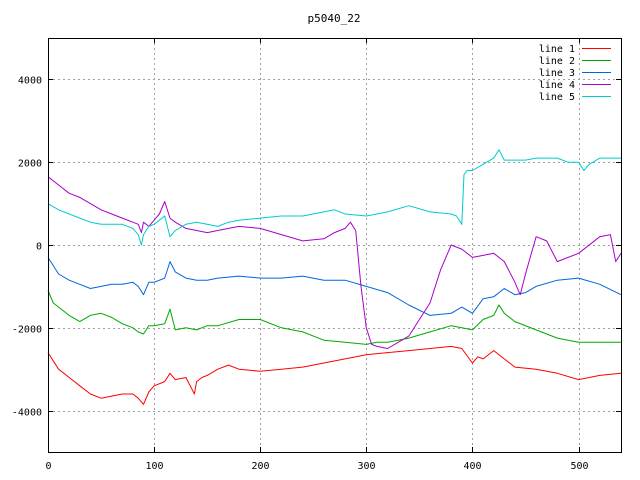 The width and height of the screenshot is (640, 480). Describe the element at coordinates (579, 466) in the screenshot. I see `x-tick-label: 500` at that location.